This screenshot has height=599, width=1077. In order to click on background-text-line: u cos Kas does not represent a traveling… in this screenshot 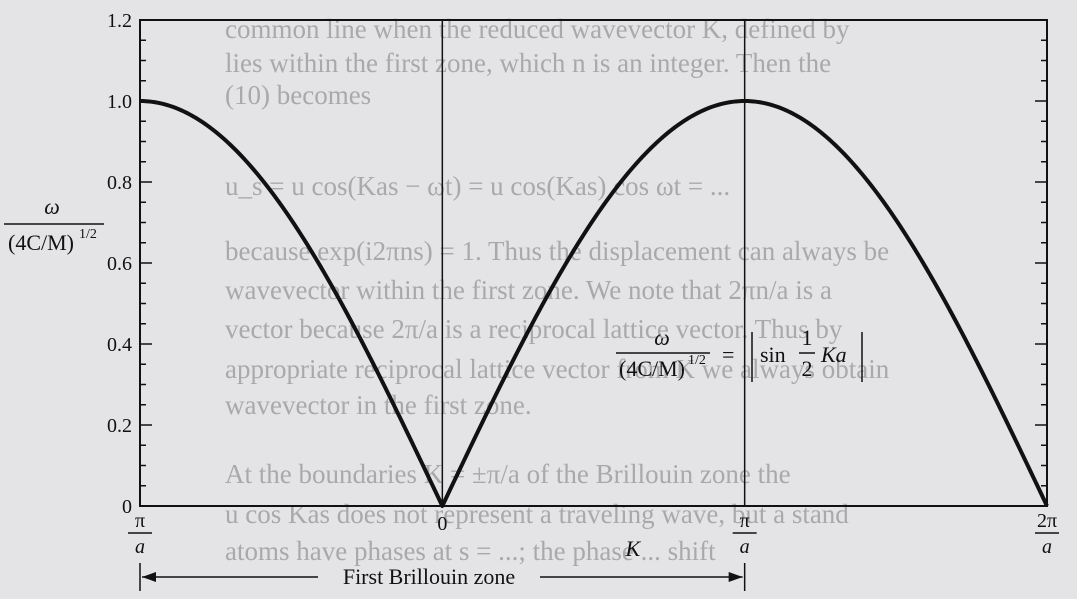, I will do `click(537, 514)`.